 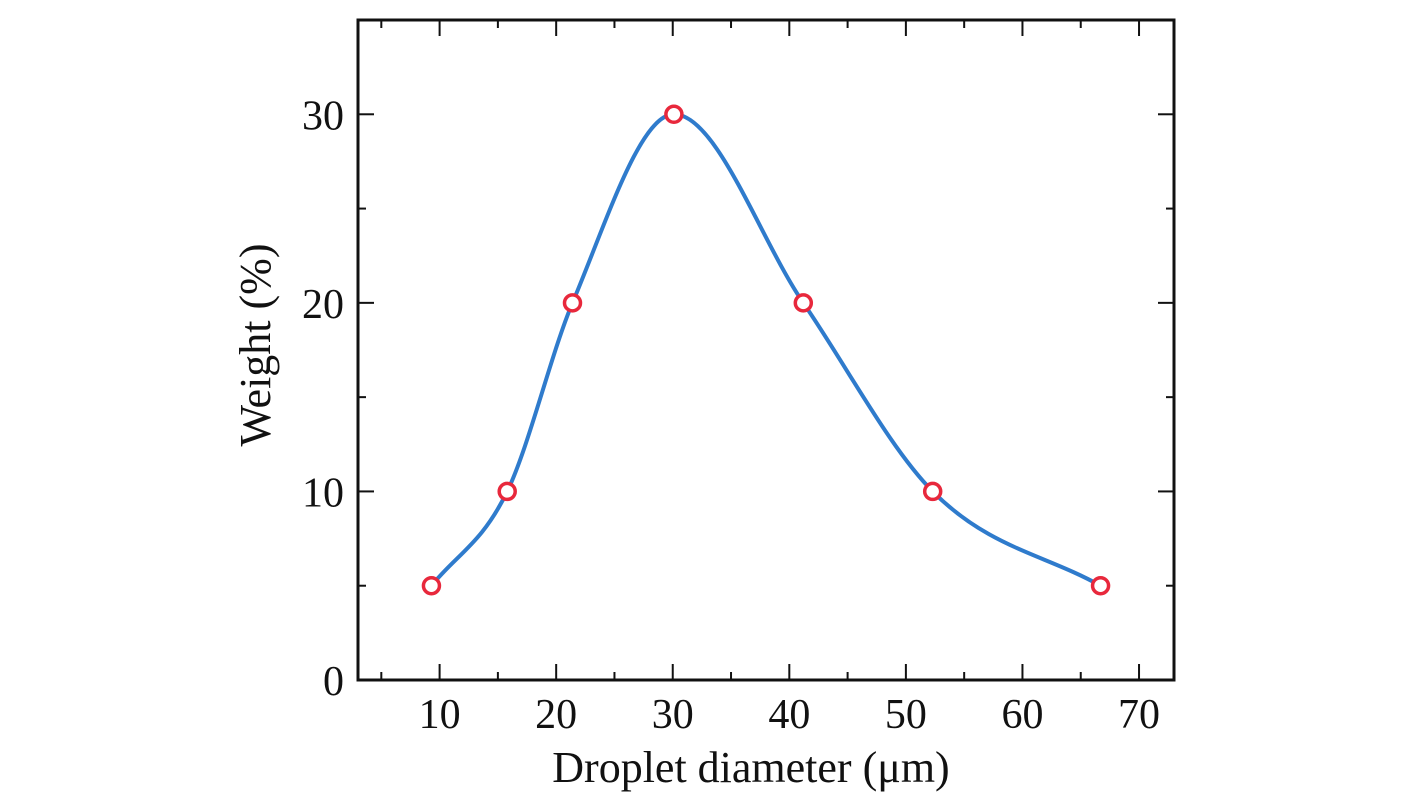 I want to click on x-axis-title: Droplet diameter (μm), so click(x=750, y=767).